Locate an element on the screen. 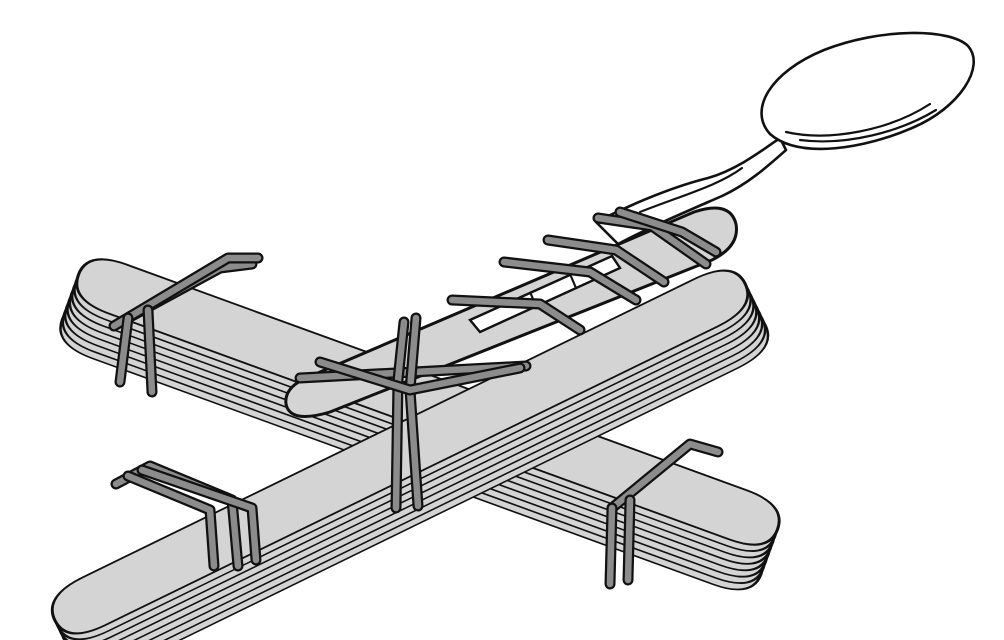 The height and width of the screenshot is (640, 1004). spoon is located at coordinates (784, 138).